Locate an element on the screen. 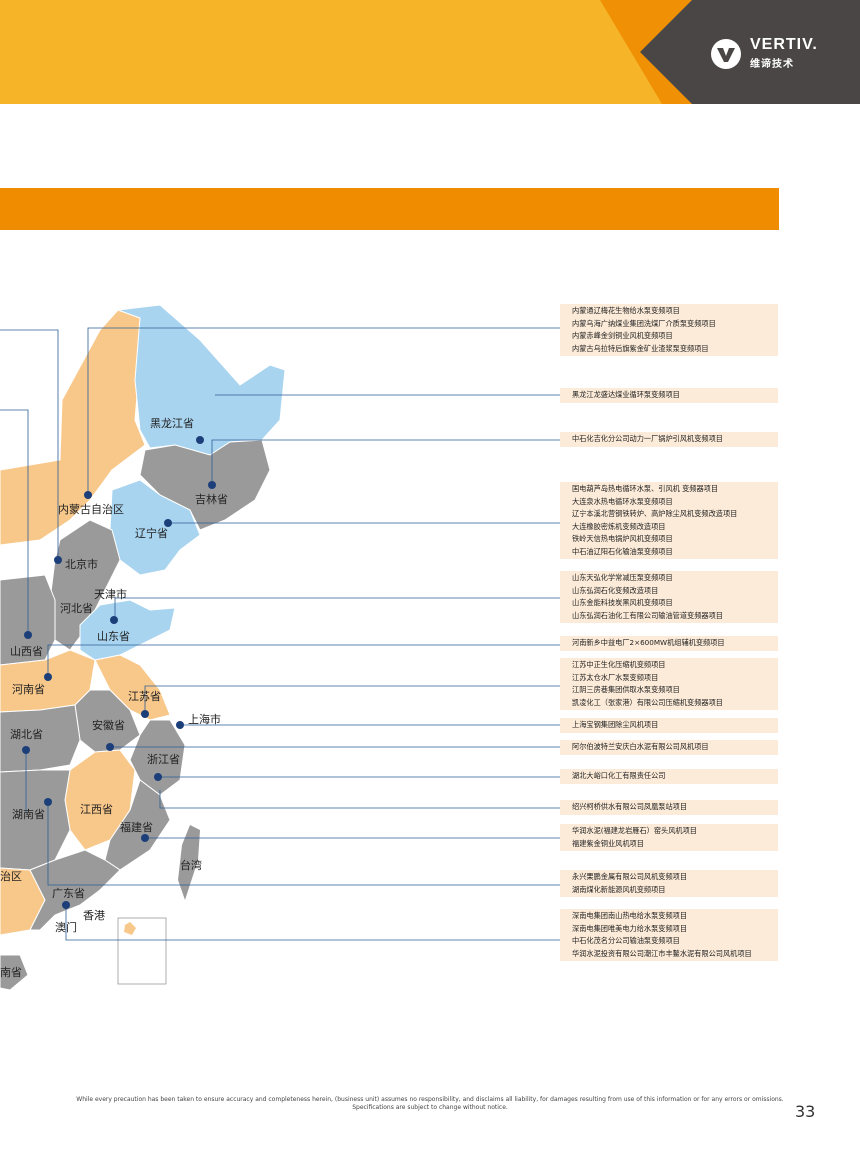 The image size is (860, 1151). region-shanxi is located at coordinates (28, 620).